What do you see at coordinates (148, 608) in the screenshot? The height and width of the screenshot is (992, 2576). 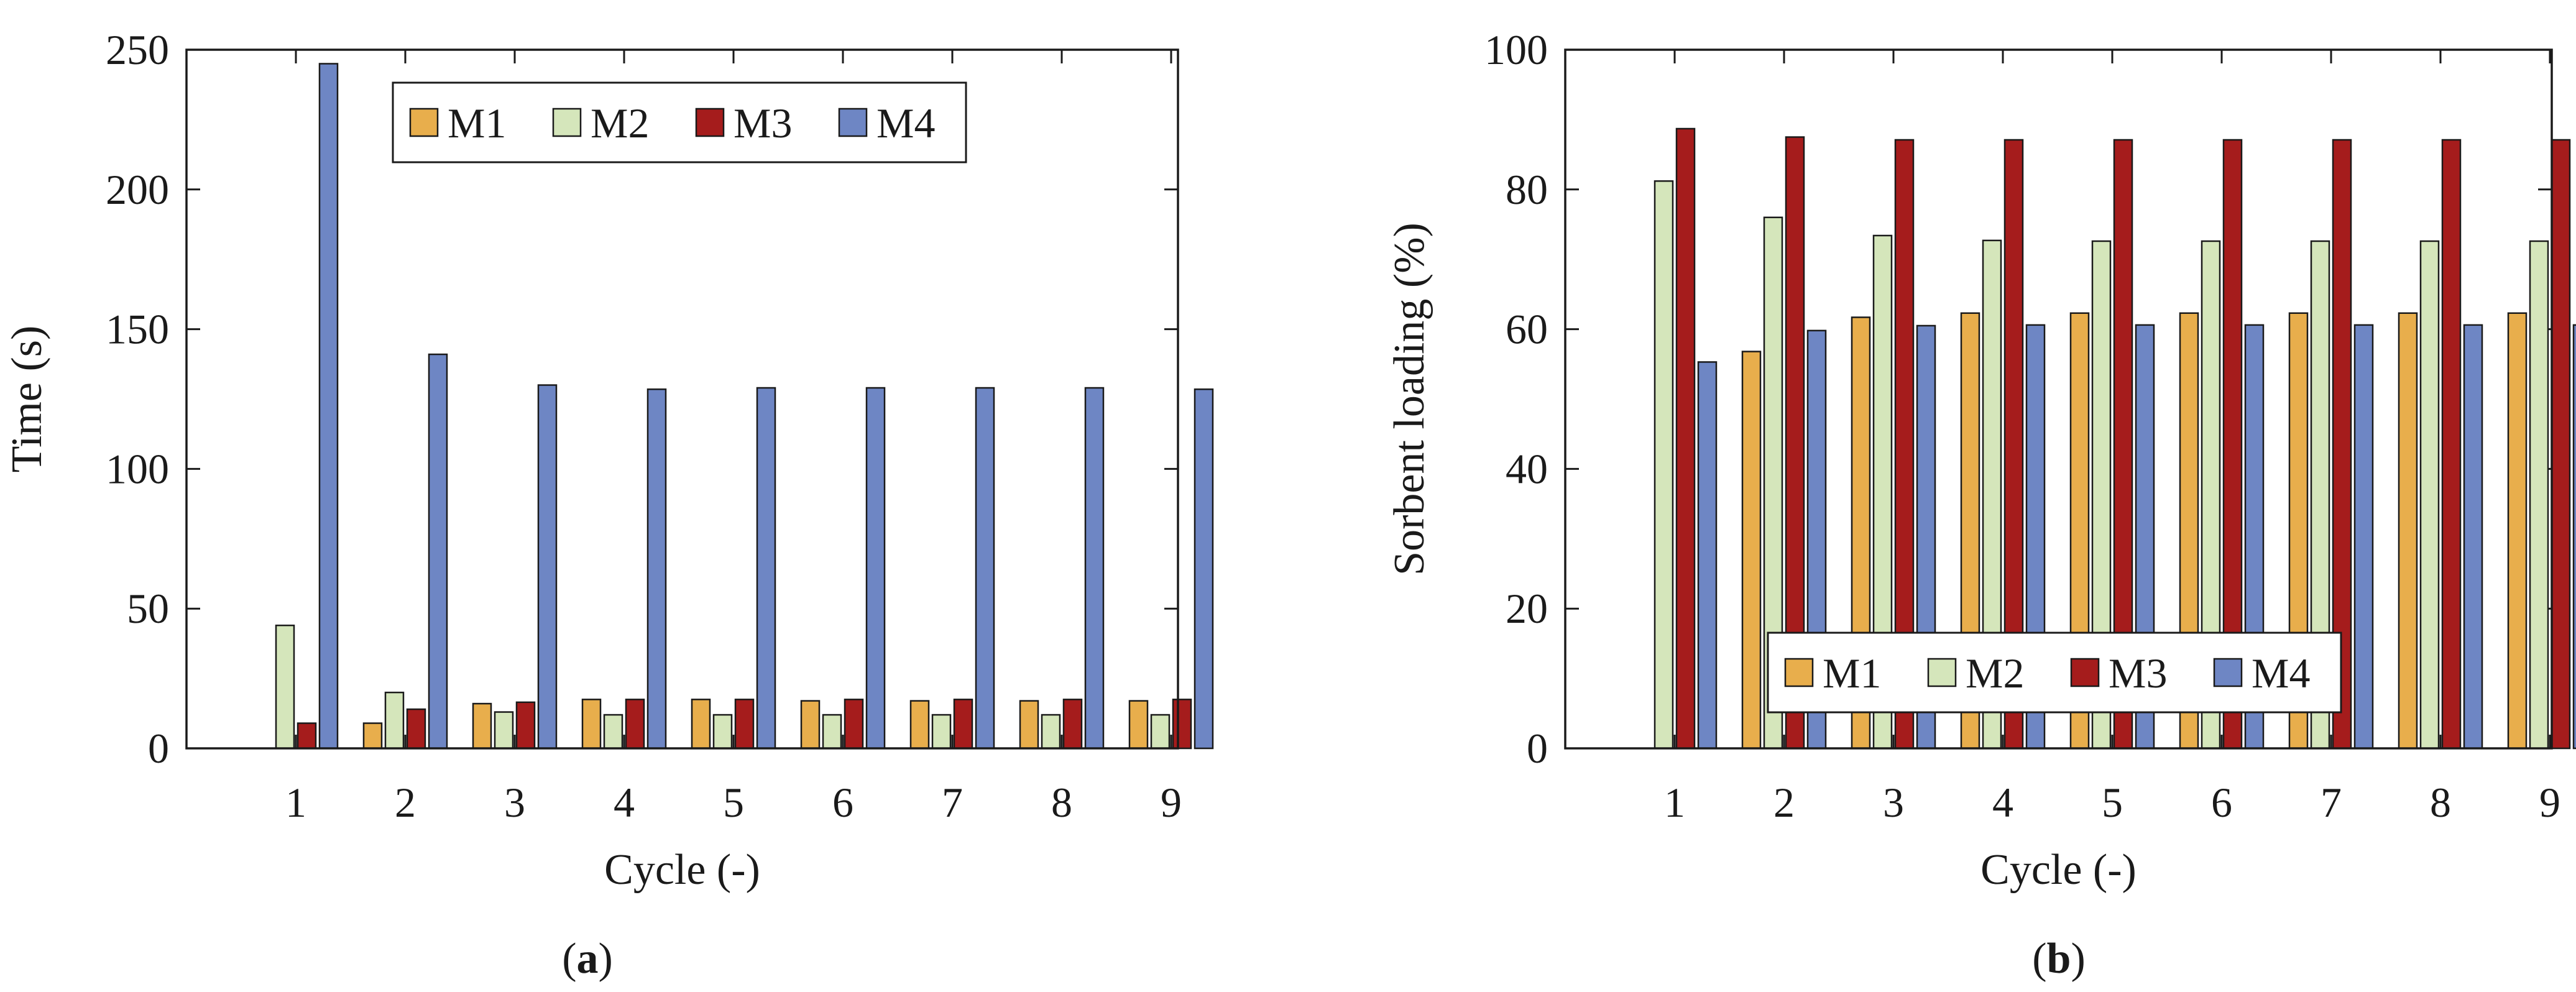 I see `y-tick-label: 50` at bounding box center [148, 608].